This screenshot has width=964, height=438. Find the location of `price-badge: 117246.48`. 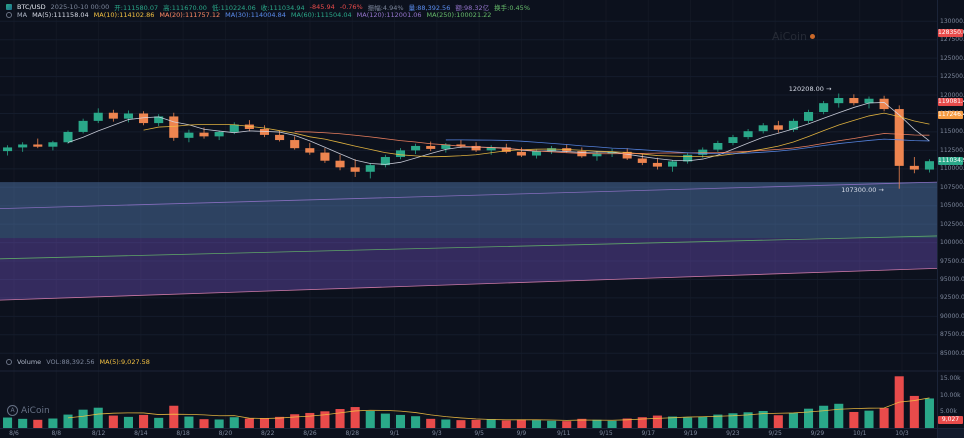

price-badge: 117246.48 is located at coordinates (951, 115).